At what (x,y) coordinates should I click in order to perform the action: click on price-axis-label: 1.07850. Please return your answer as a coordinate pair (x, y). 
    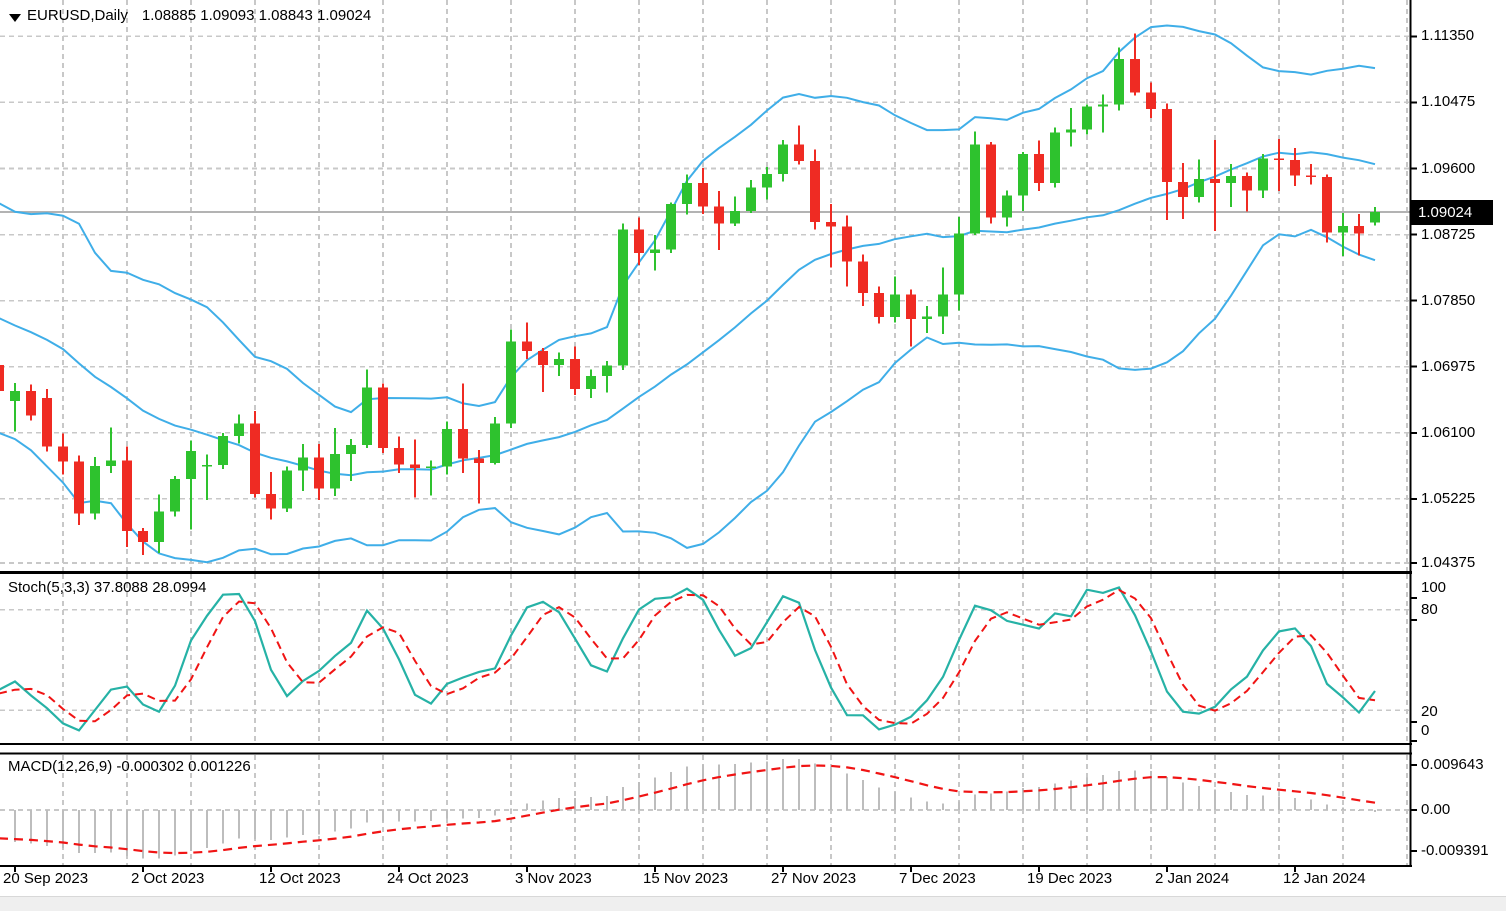
    Looking at the image, I should click on (1448, 300).